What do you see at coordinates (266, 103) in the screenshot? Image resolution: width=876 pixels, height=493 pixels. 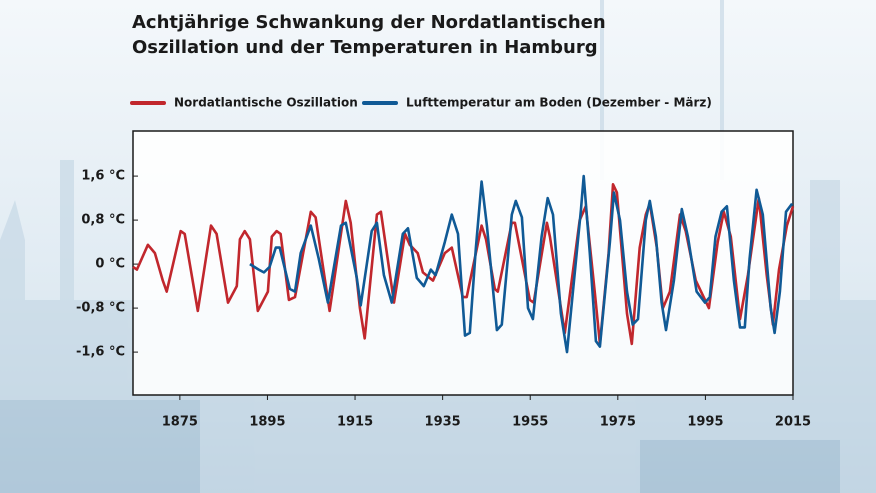 I see `legend-label: Nordatlantische Oszillation` at bounding box center [266, 103].